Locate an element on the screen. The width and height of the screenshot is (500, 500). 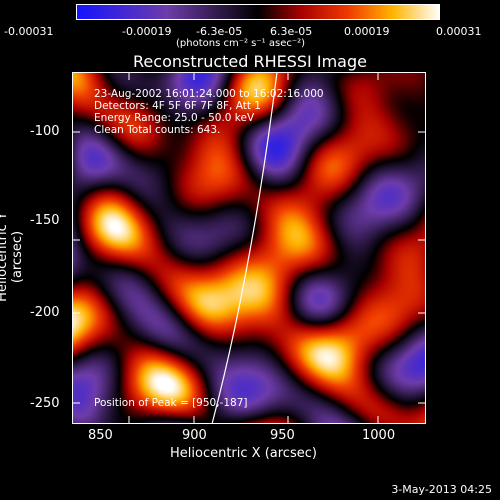
colorbar-tick: 6.3e-05 is located at coordinates (291, 31).